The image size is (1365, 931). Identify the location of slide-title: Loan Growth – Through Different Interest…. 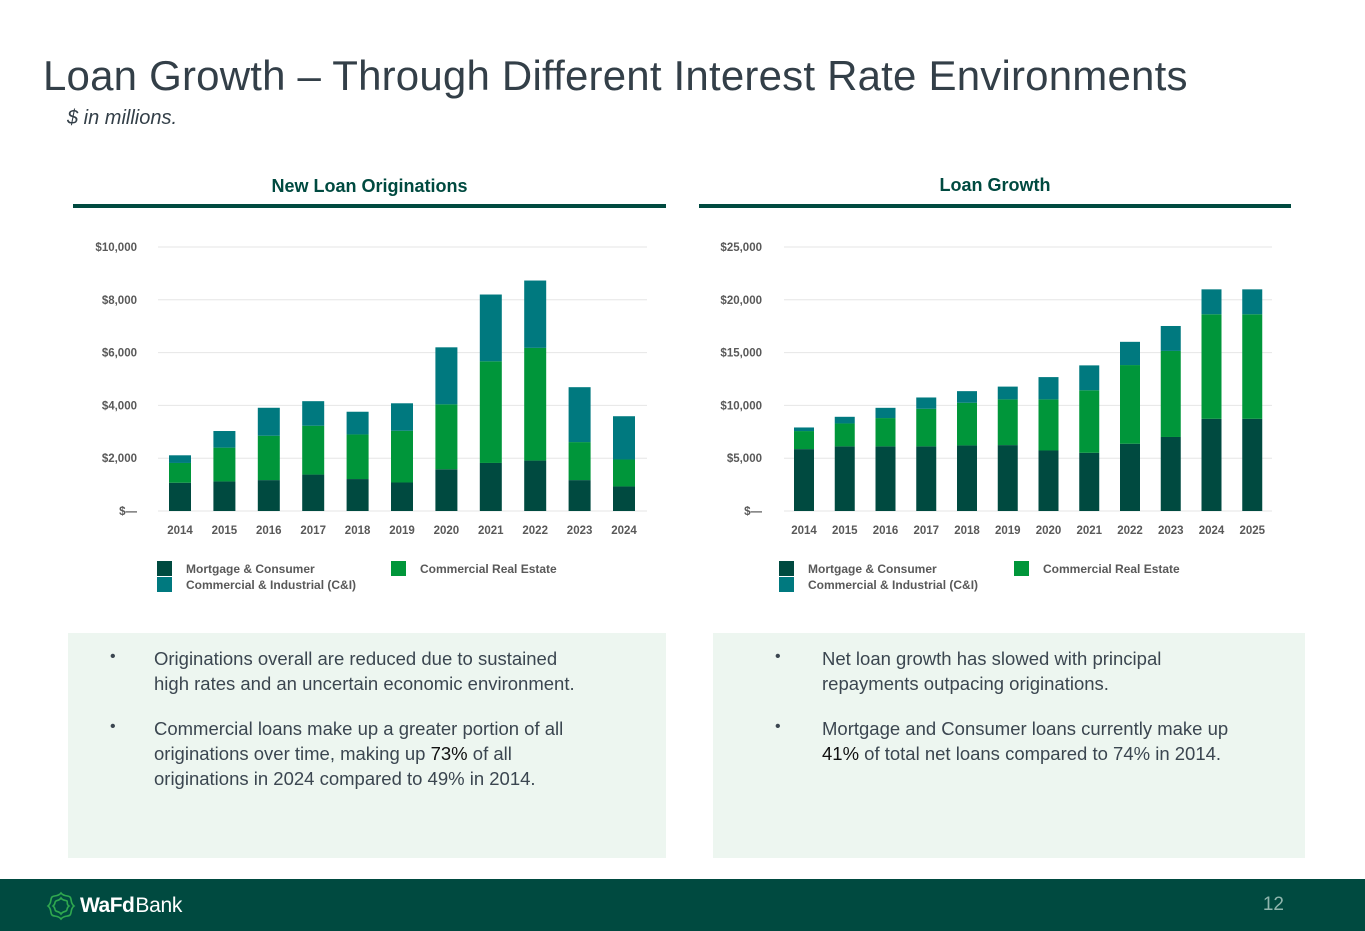
(615, 75).